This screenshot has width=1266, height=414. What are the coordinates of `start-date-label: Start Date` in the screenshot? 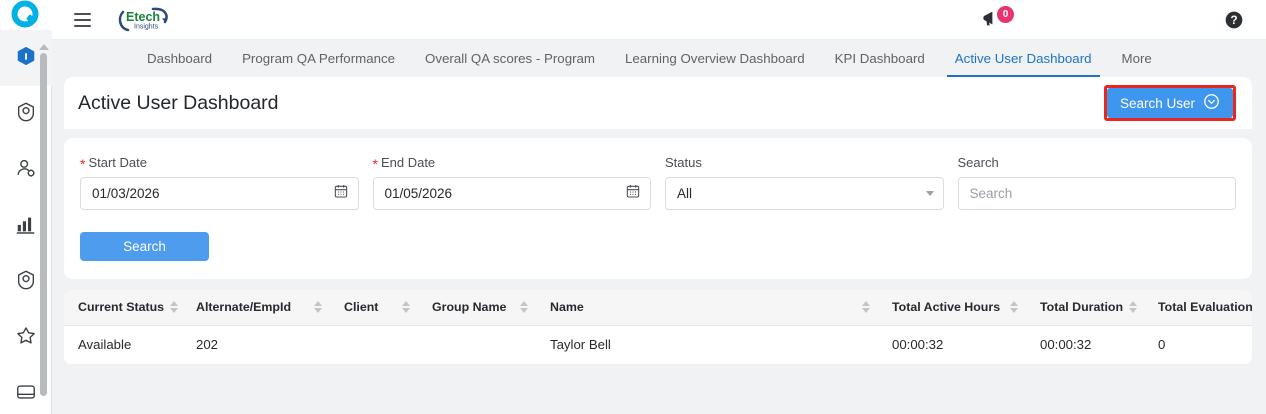 It's located at (117, 162).